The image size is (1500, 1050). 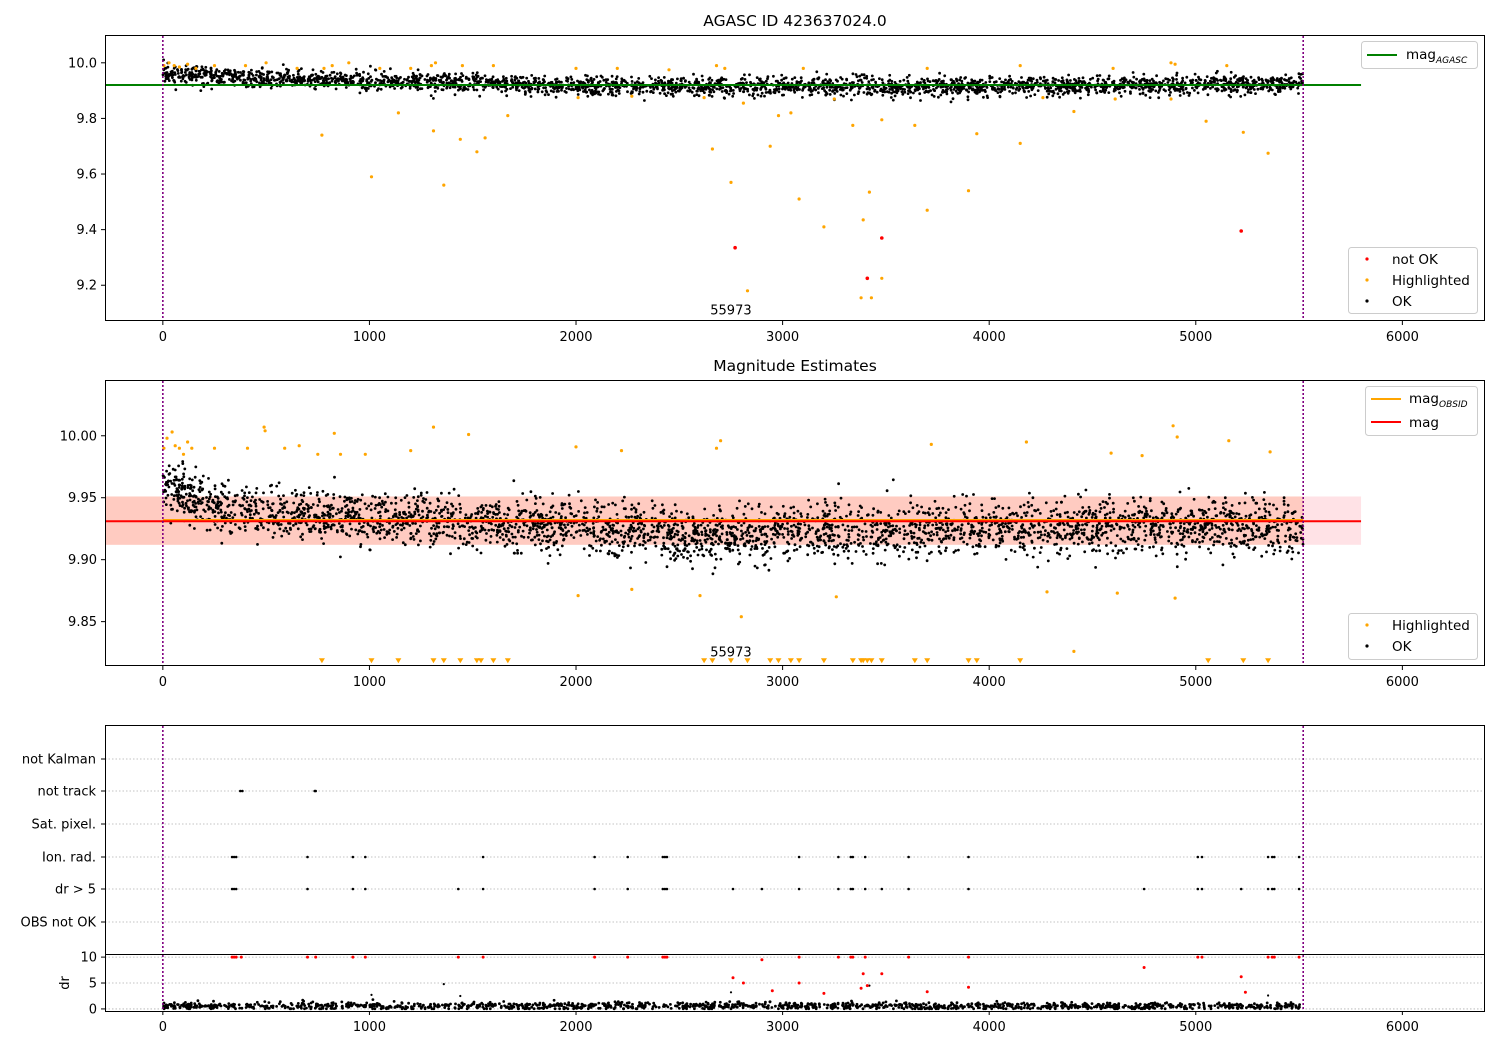 What do you see at coordinates (508, 116) in the screenshot?
I see `highlighted-point` at bounding box center [508, 116].